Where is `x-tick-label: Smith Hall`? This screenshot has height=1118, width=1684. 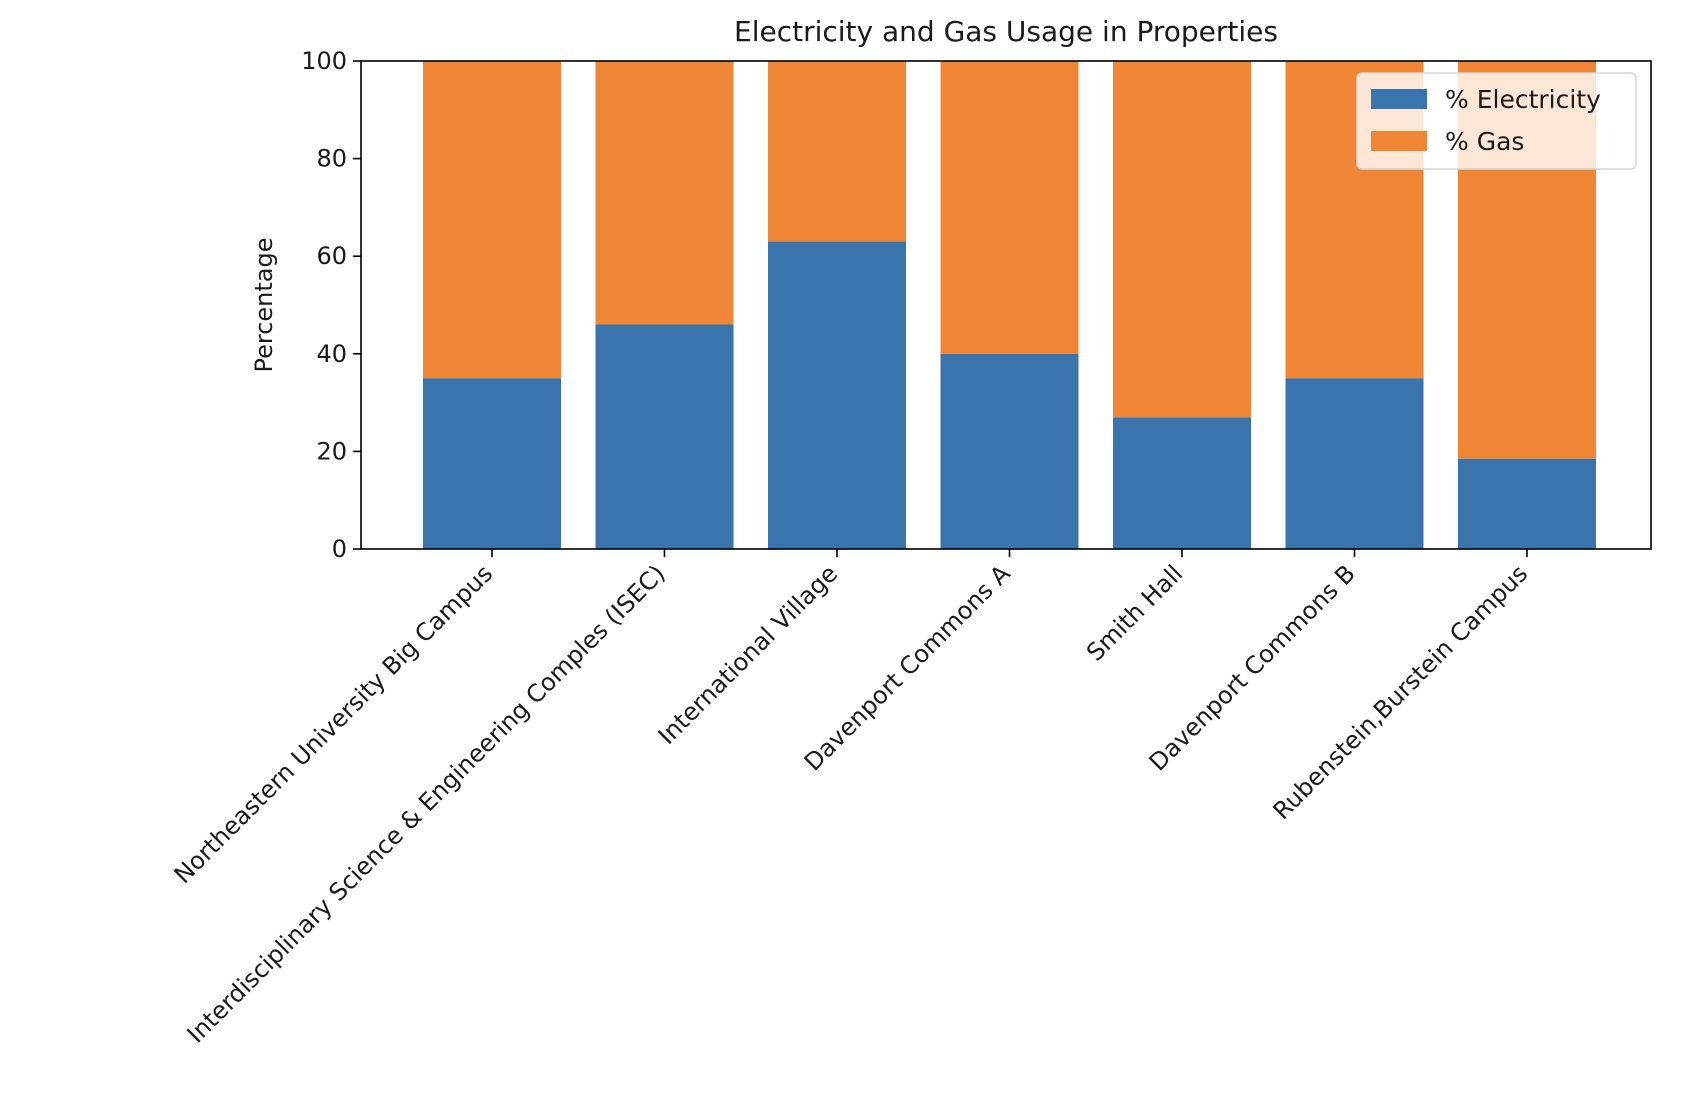
x-tick-label: Smith Hall is located at coordinates (1134, 612).